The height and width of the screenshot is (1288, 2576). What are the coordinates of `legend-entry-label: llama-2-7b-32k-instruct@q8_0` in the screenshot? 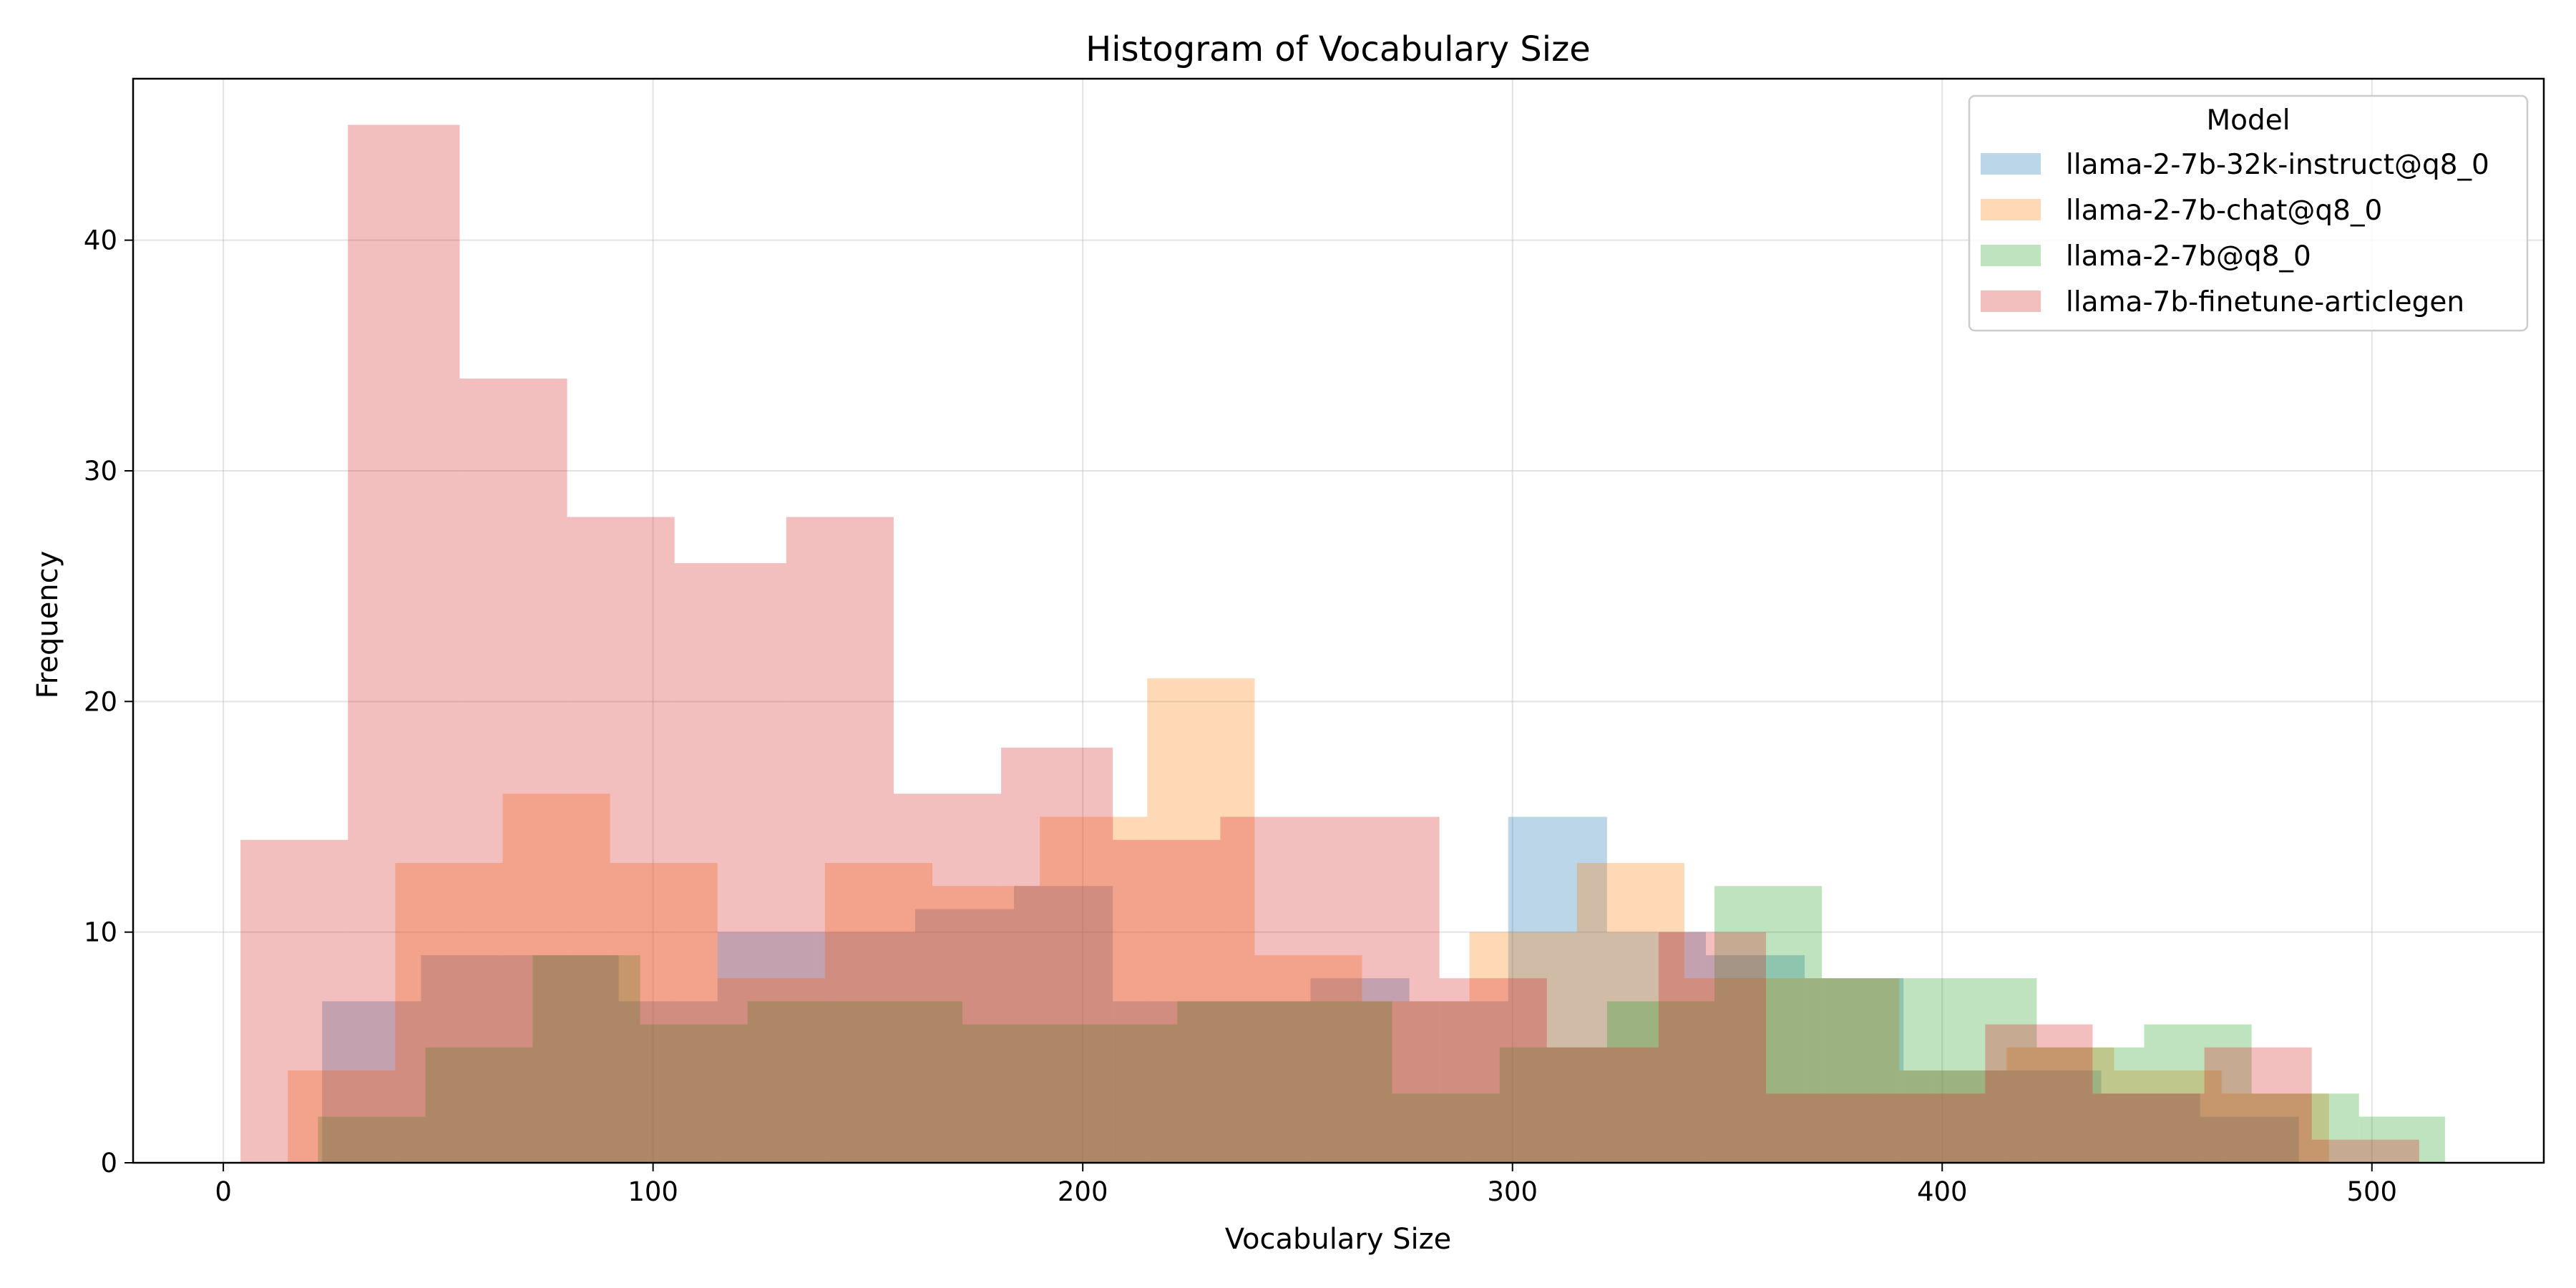 It's located at (2277, 165).